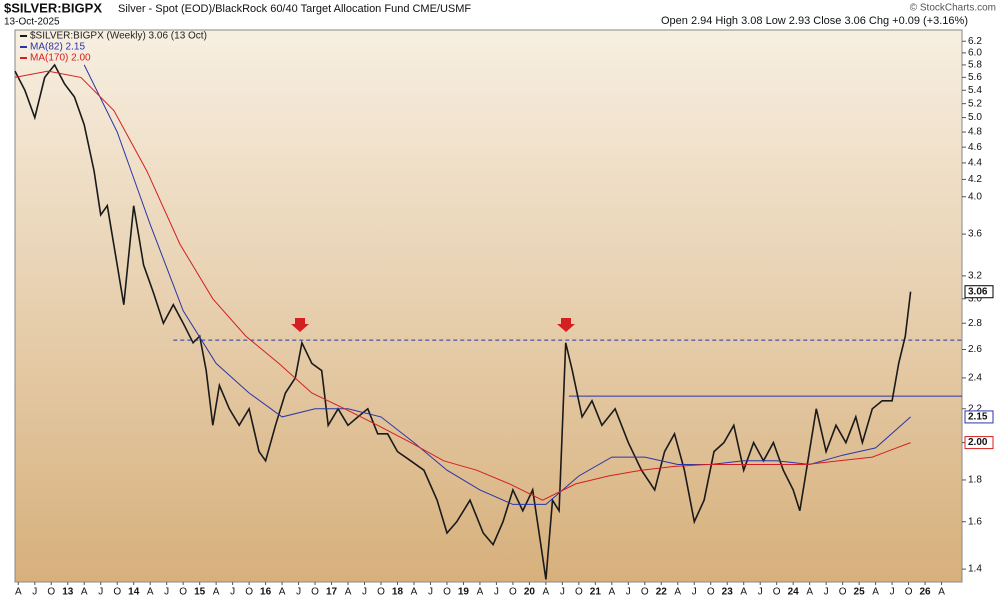 The height and width of the screenshot is (605, 1000). I want to click on legend-label: MA(170) 2.00, so click(60, 58).